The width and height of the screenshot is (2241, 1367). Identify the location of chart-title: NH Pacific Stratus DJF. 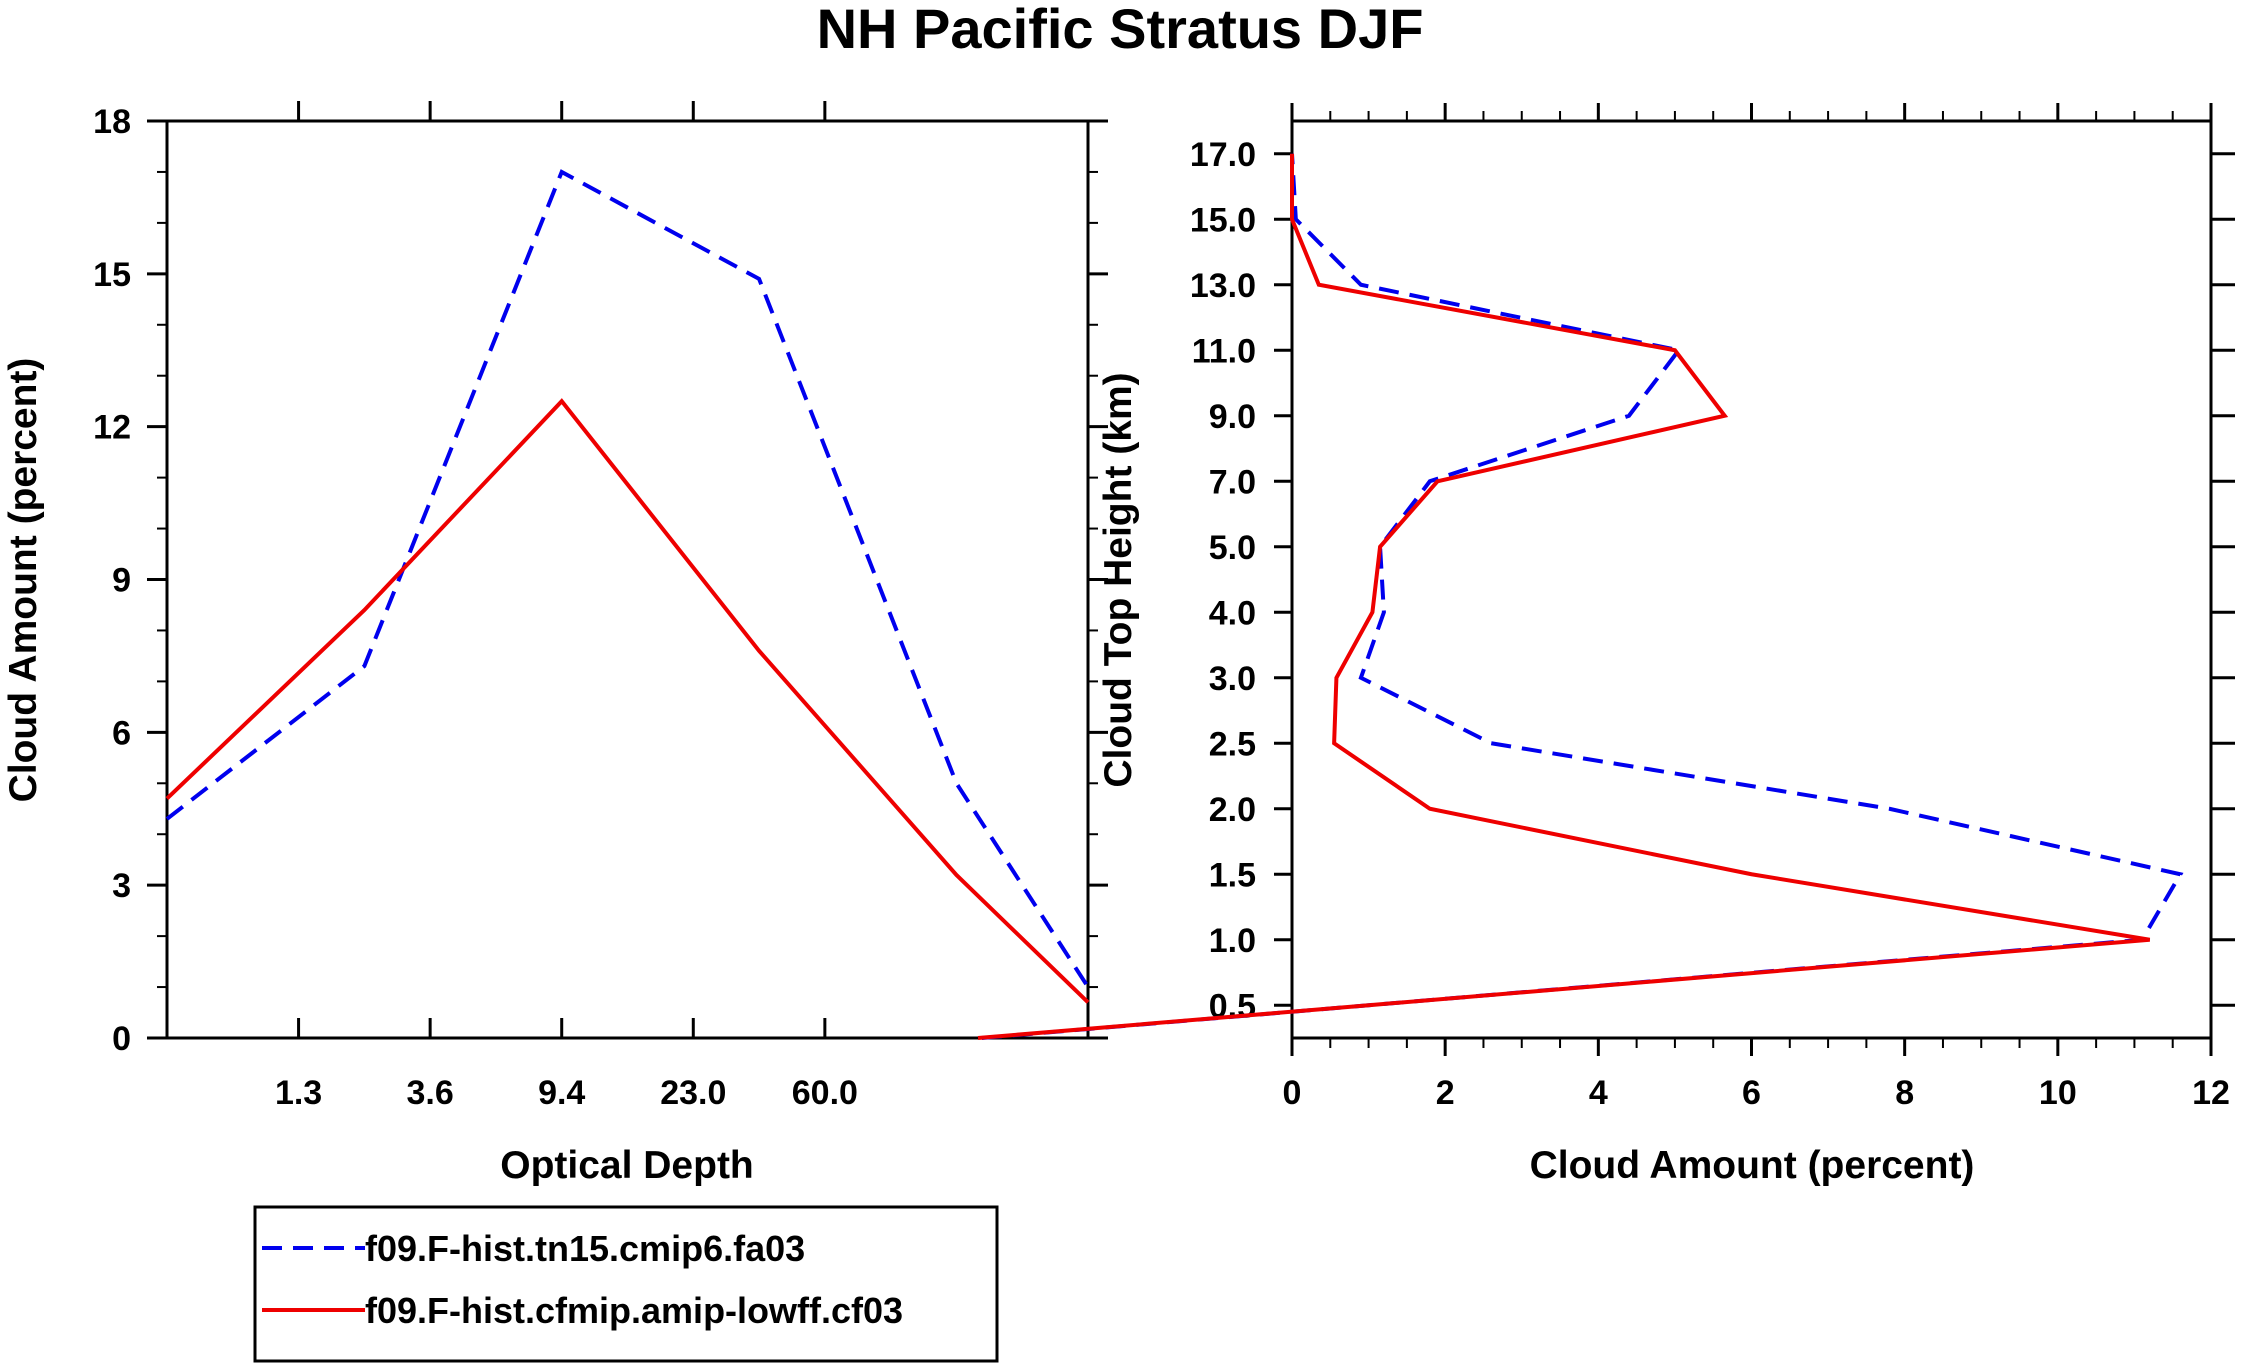
(1120, 30).